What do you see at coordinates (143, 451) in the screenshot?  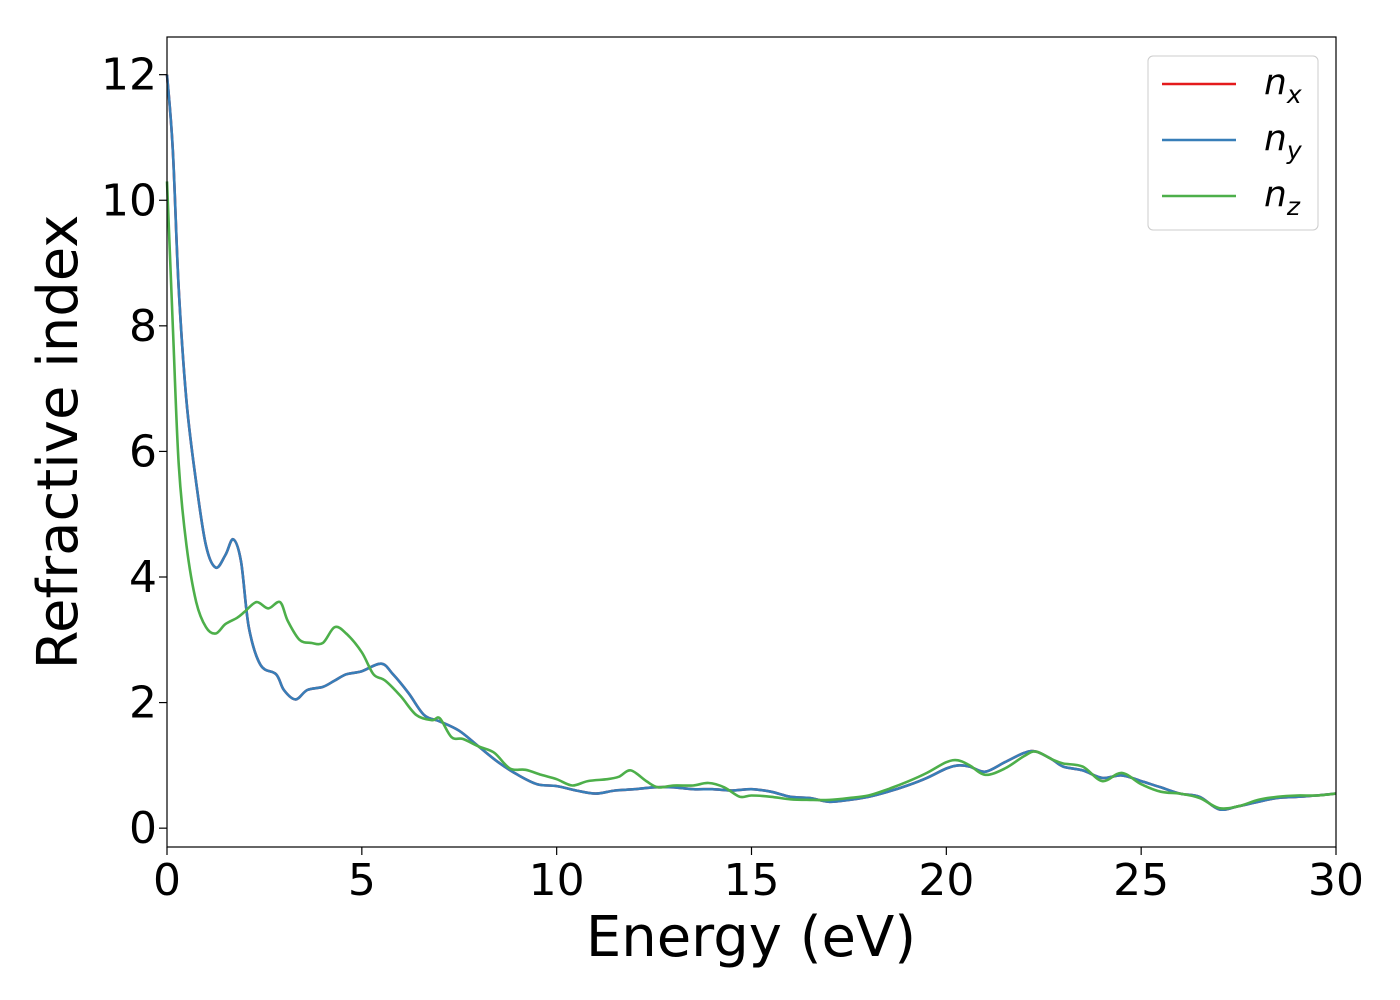 I see `y-tick-label: 6` at bounding box center [143, 451].